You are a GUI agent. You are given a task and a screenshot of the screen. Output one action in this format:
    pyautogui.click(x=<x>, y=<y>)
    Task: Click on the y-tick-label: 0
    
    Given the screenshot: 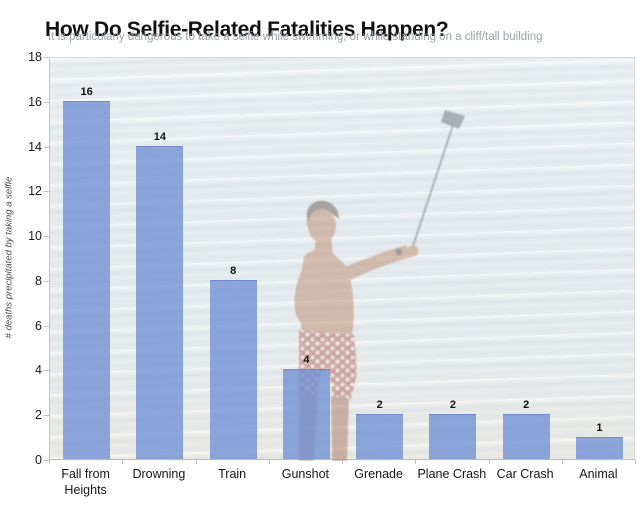 What is the action you would take?
    pyautogui.click(x=38, y=460)
    